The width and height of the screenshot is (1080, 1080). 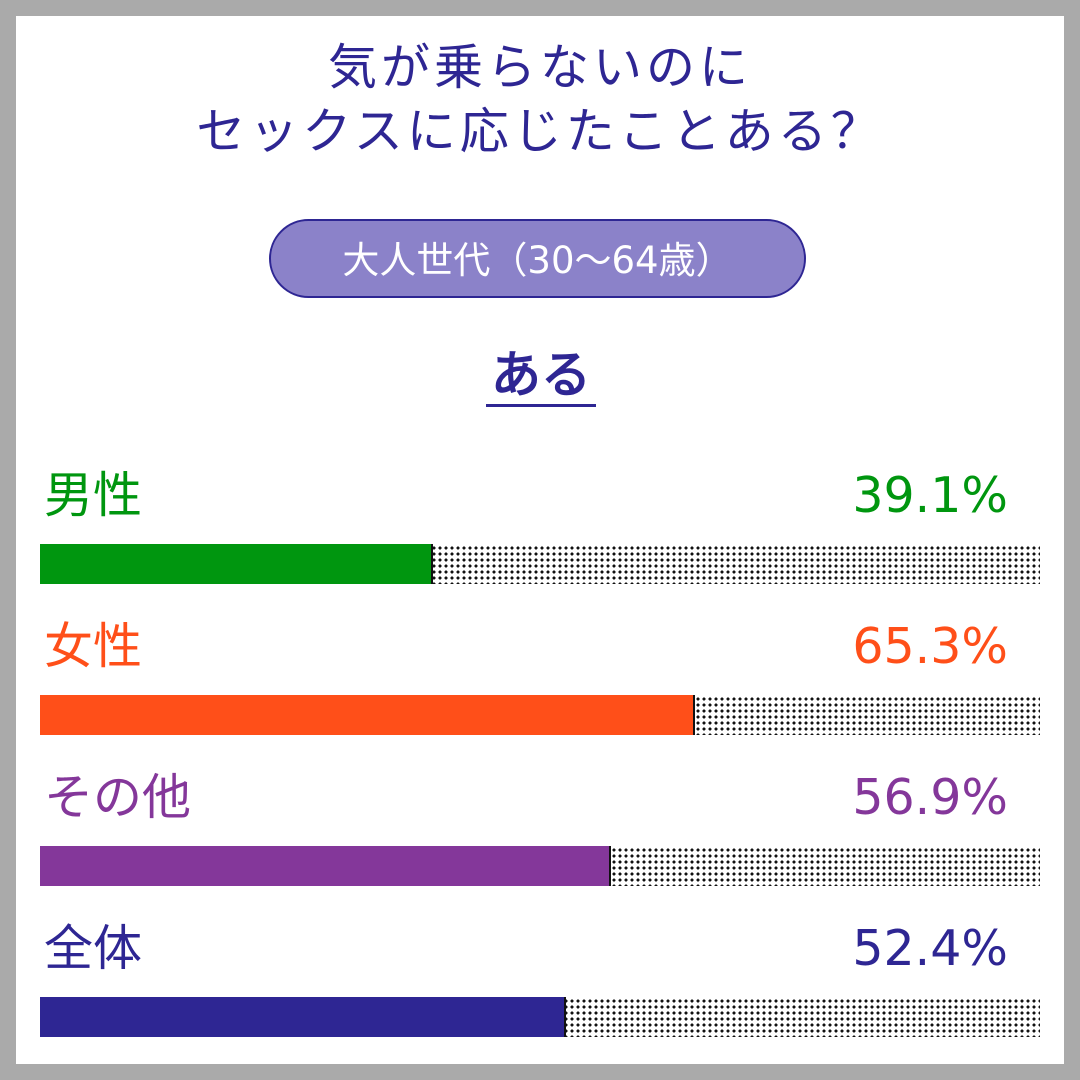 I want to click on chart-title-line-1: 気が乗らないのに, so click(x=539, y=67).